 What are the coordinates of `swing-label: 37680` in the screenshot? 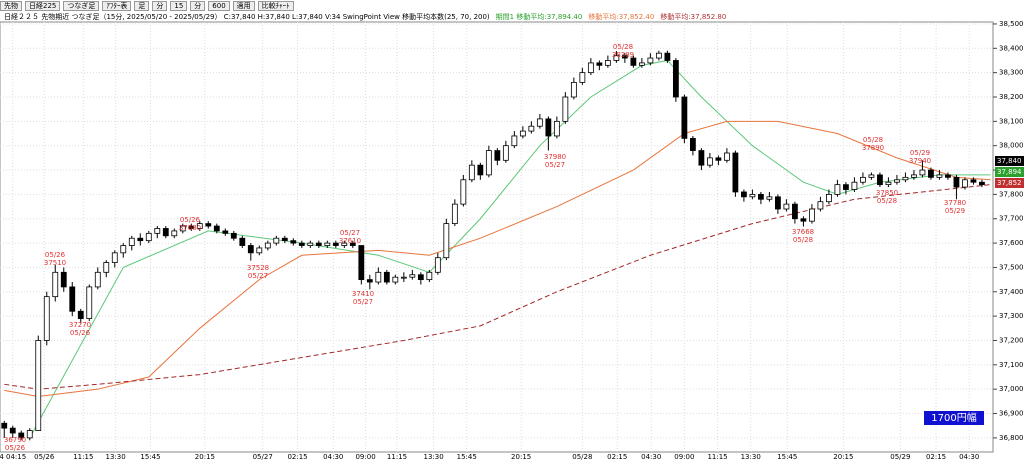 It's located at (190, 228).